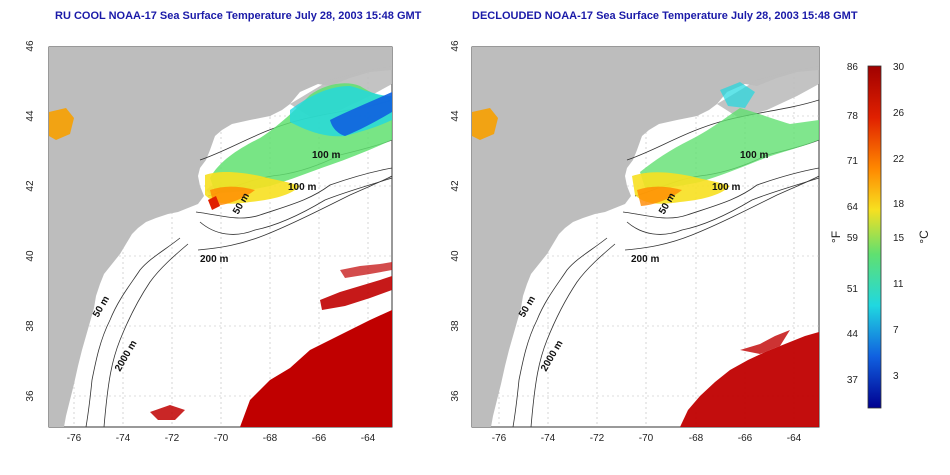 The height and width of the screenshot is (475, 950). Describe the element at coordinates (899, 222) in the screenshot. I see `colorbar-celsius-ticks: 30 26 22 18 15 11 7 3` at that location.